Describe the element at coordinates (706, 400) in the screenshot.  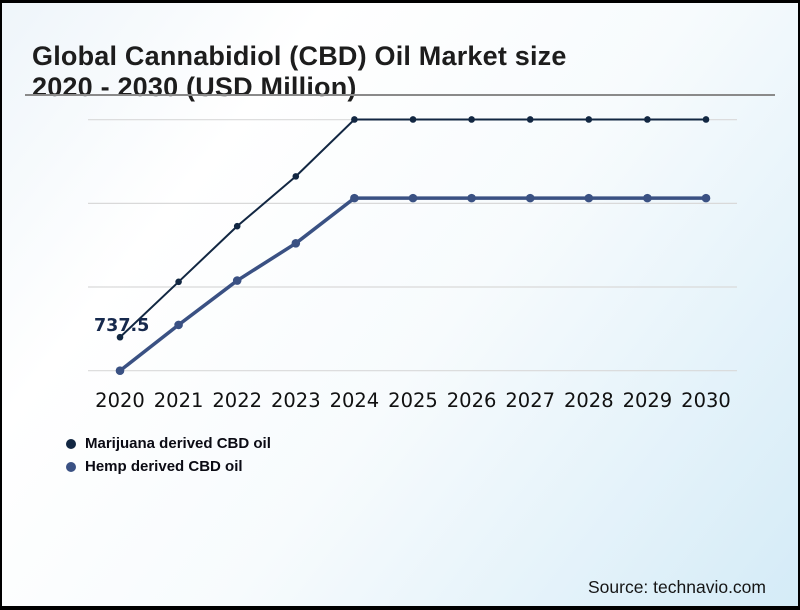
I see `x-axis-label: 2030` at that location.